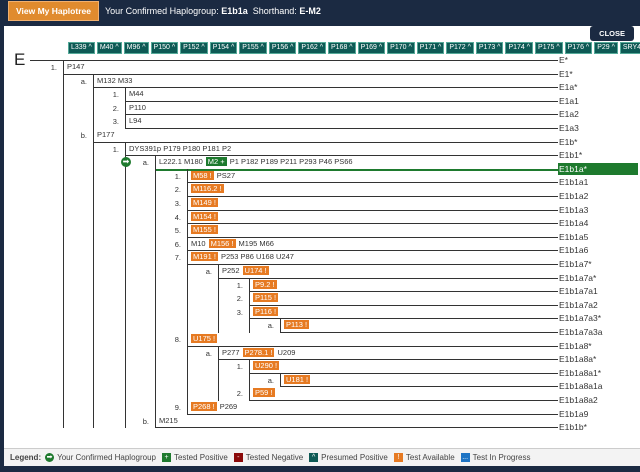 The width and height of the screenshot is (640, 472). I want to click on haplogroup-label: E1b1*, so click(571, 155).